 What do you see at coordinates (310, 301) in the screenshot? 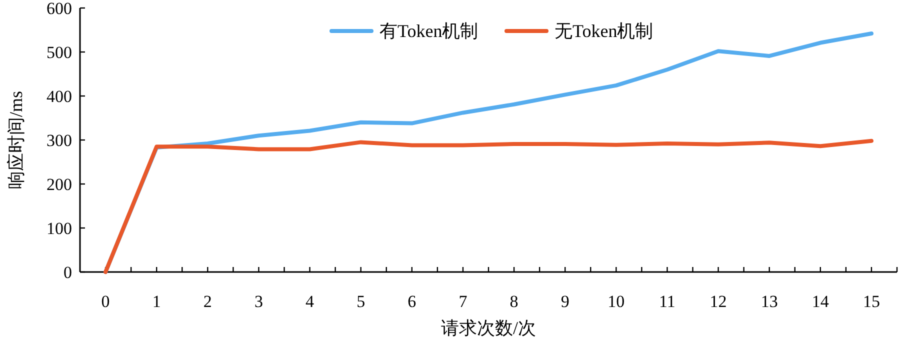
I see `x-tick-label: 4` at bounding box center [310, 301].